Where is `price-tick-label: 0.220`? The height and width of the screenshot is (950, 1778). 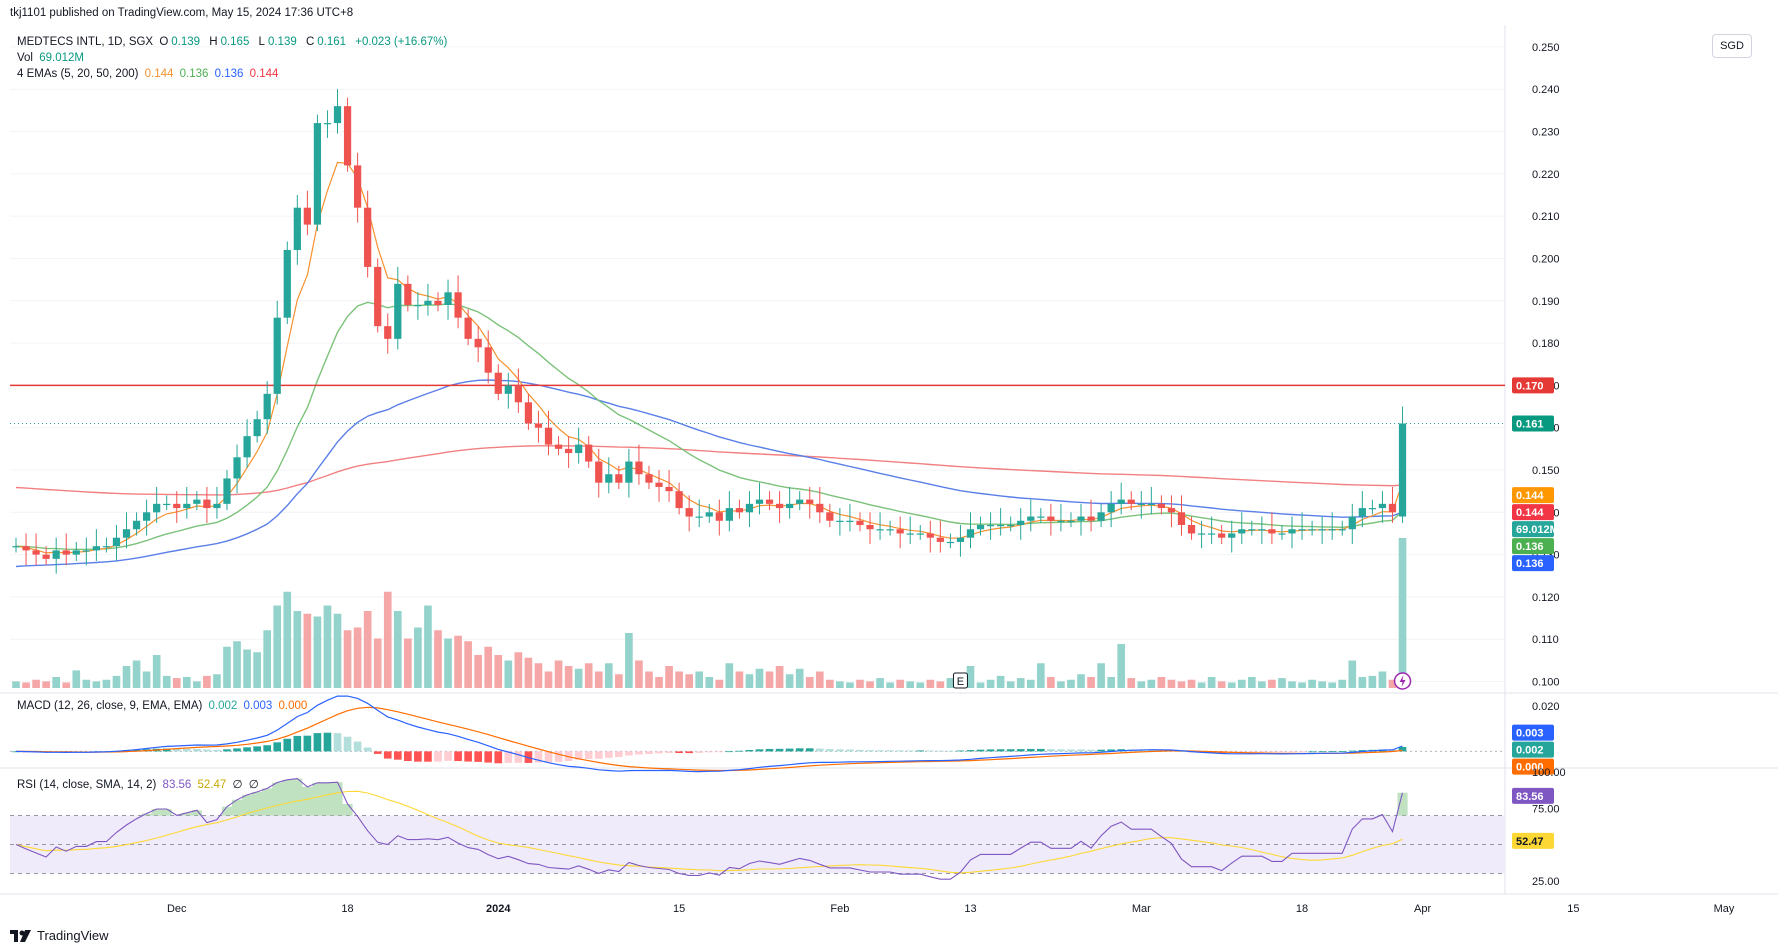
price-tick-label: 0.220 is located at coordinates (1546, 175).